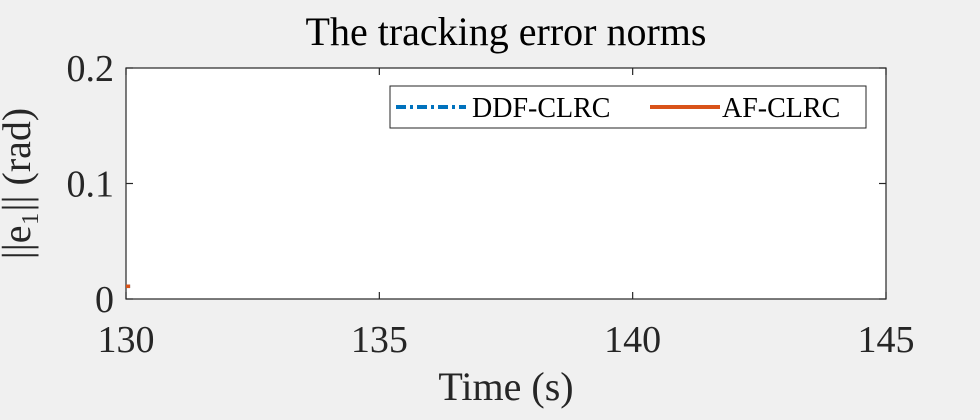  Describe the element at coordinates (541, 108) in the screenshot. I see `legend-label-0: DDF-CLRC` at that location.